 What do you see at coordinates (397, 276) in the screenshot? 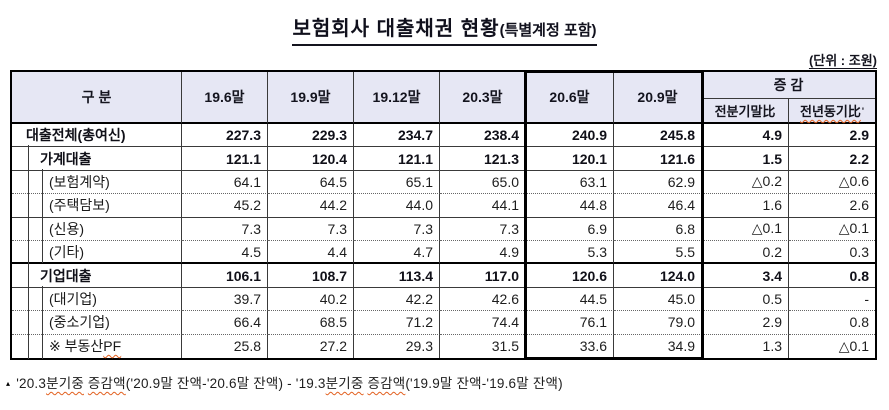
I see `cell-value: 113.4` at bounding box center [397, 276].